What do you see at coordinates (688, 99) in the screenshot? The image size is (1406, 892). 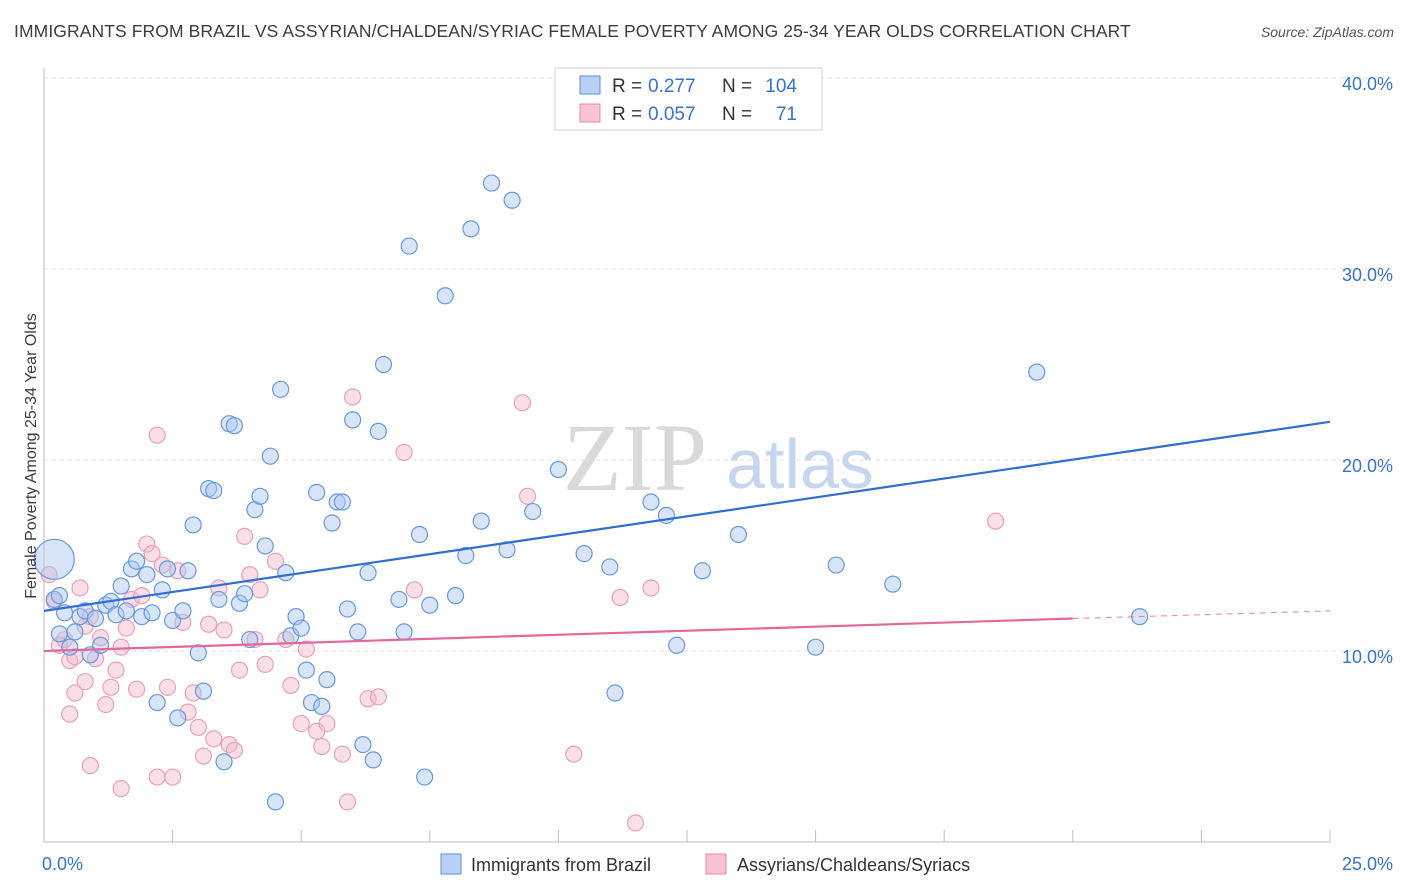 I see `legend-stats: R = 0.277 N = 104 R = 0.057 N = 71` at bounding box center [688, 99].